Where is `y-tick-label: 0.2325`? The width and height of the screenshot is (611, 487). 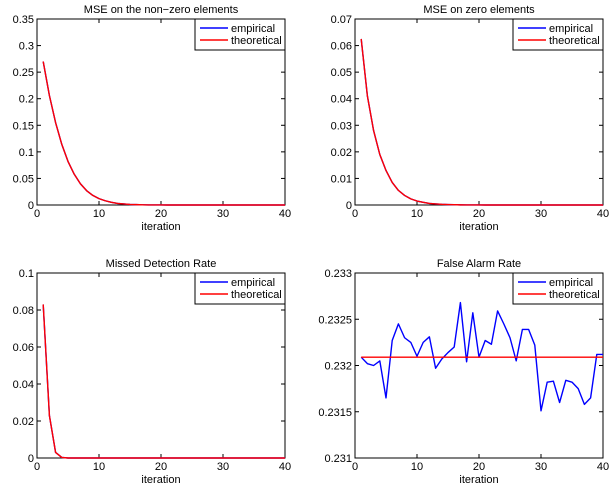 y-tick-label: 0.2325 is located at coordinates (335, 320).